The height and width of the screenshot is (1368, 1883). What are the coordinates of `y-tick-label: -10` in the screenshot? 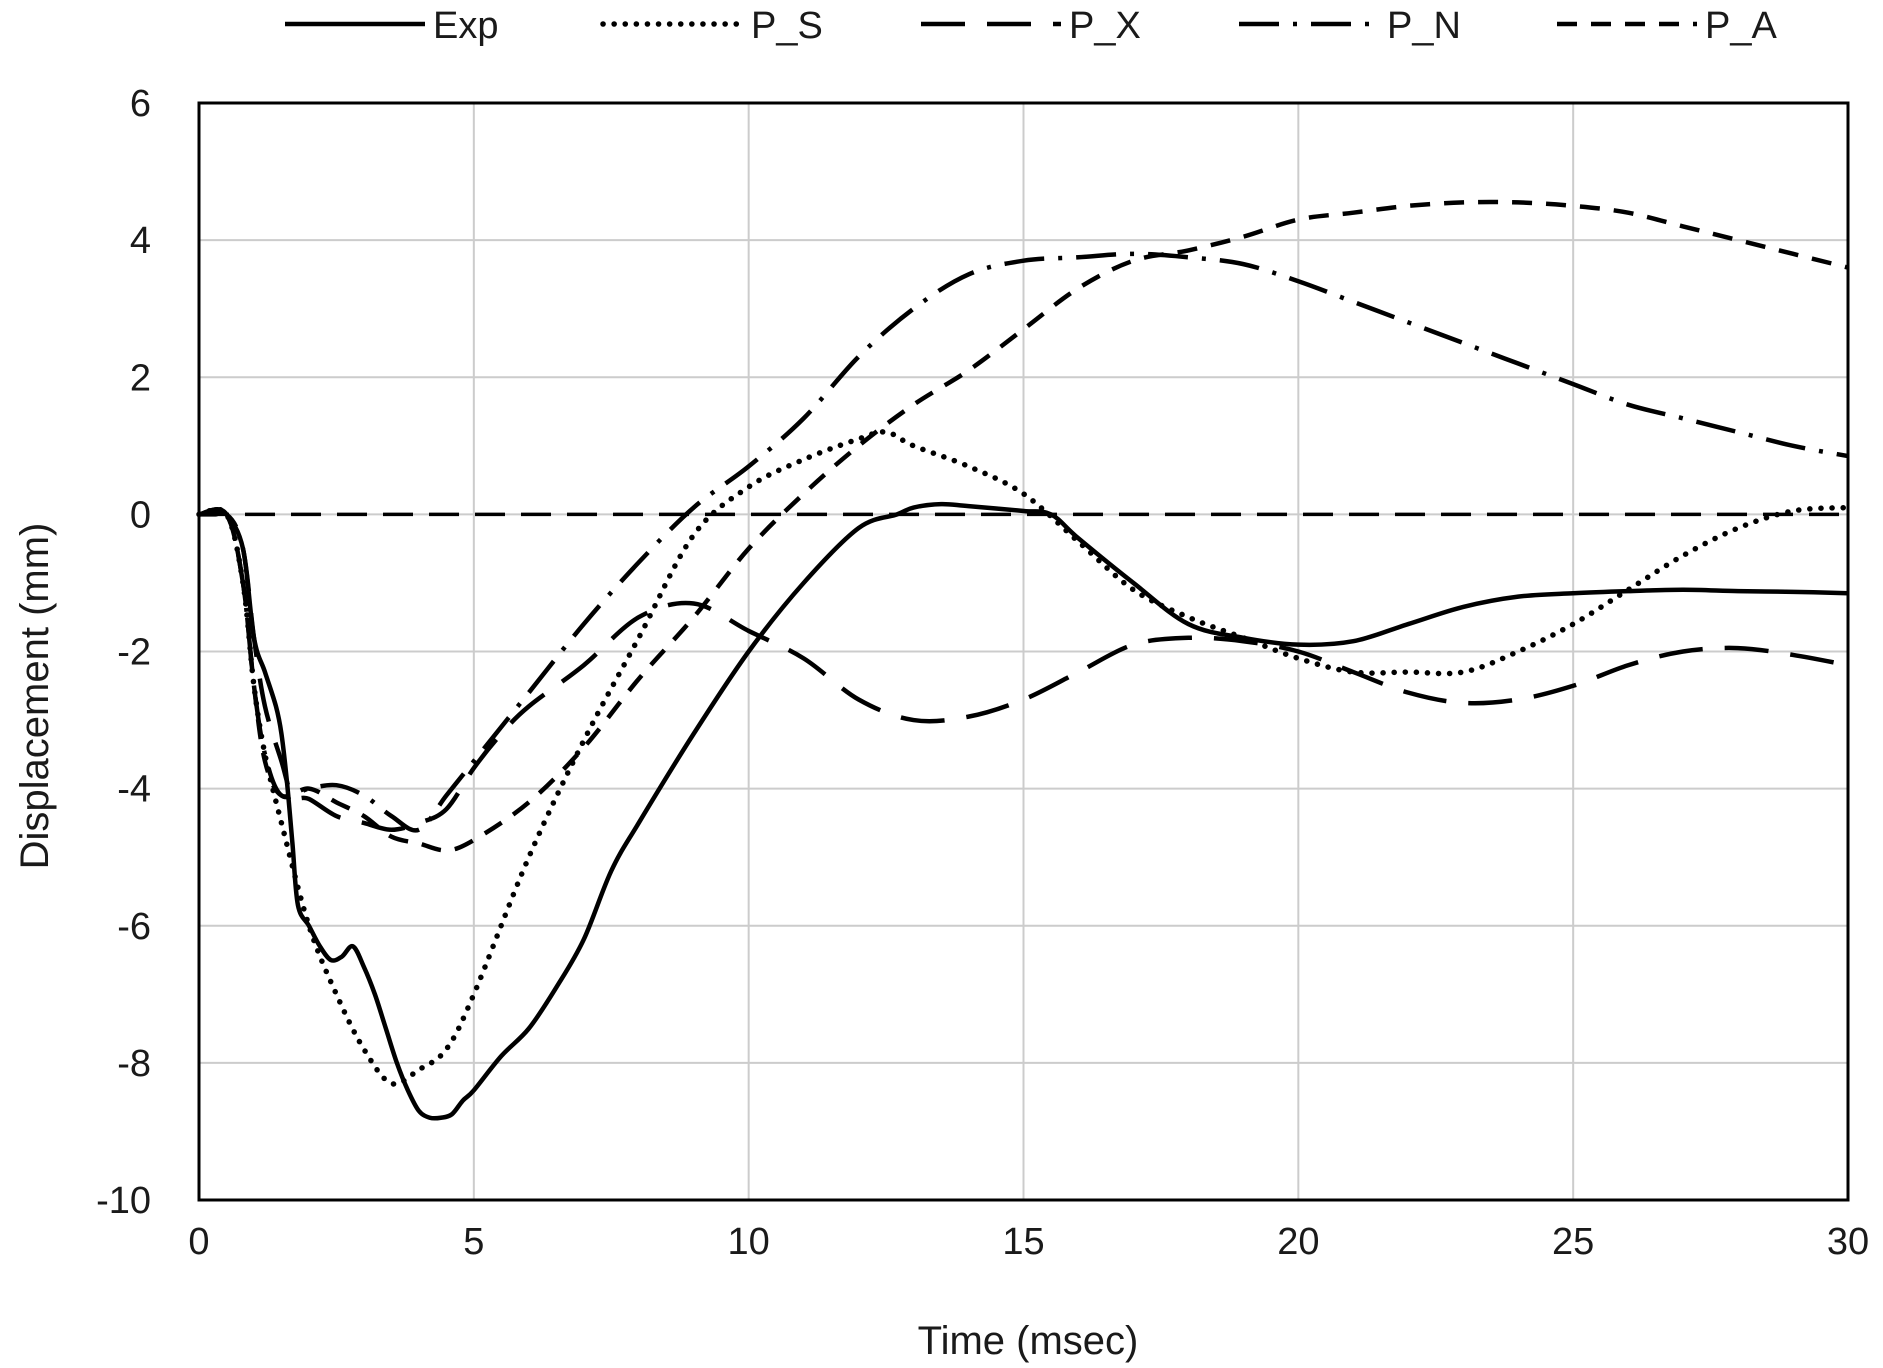 It's located at (123, 1201).